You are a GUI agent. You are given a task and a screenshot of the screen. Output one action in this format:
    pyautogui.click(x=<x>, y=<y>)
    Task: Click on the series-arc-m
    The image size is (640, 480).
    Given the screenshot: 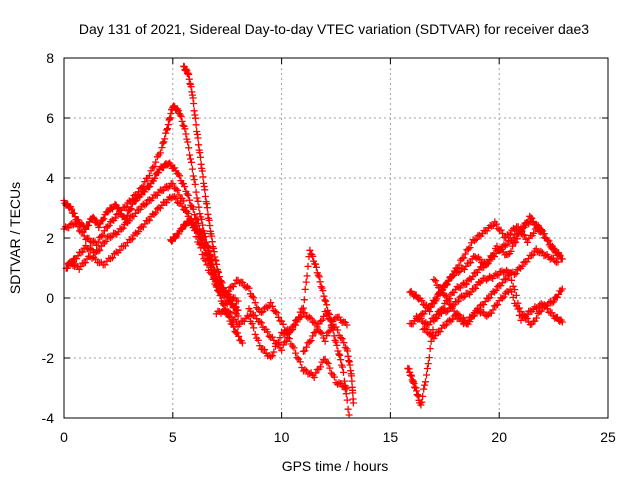 What is the action you would take?
    pyautogui.click(x=475, y=270)
    